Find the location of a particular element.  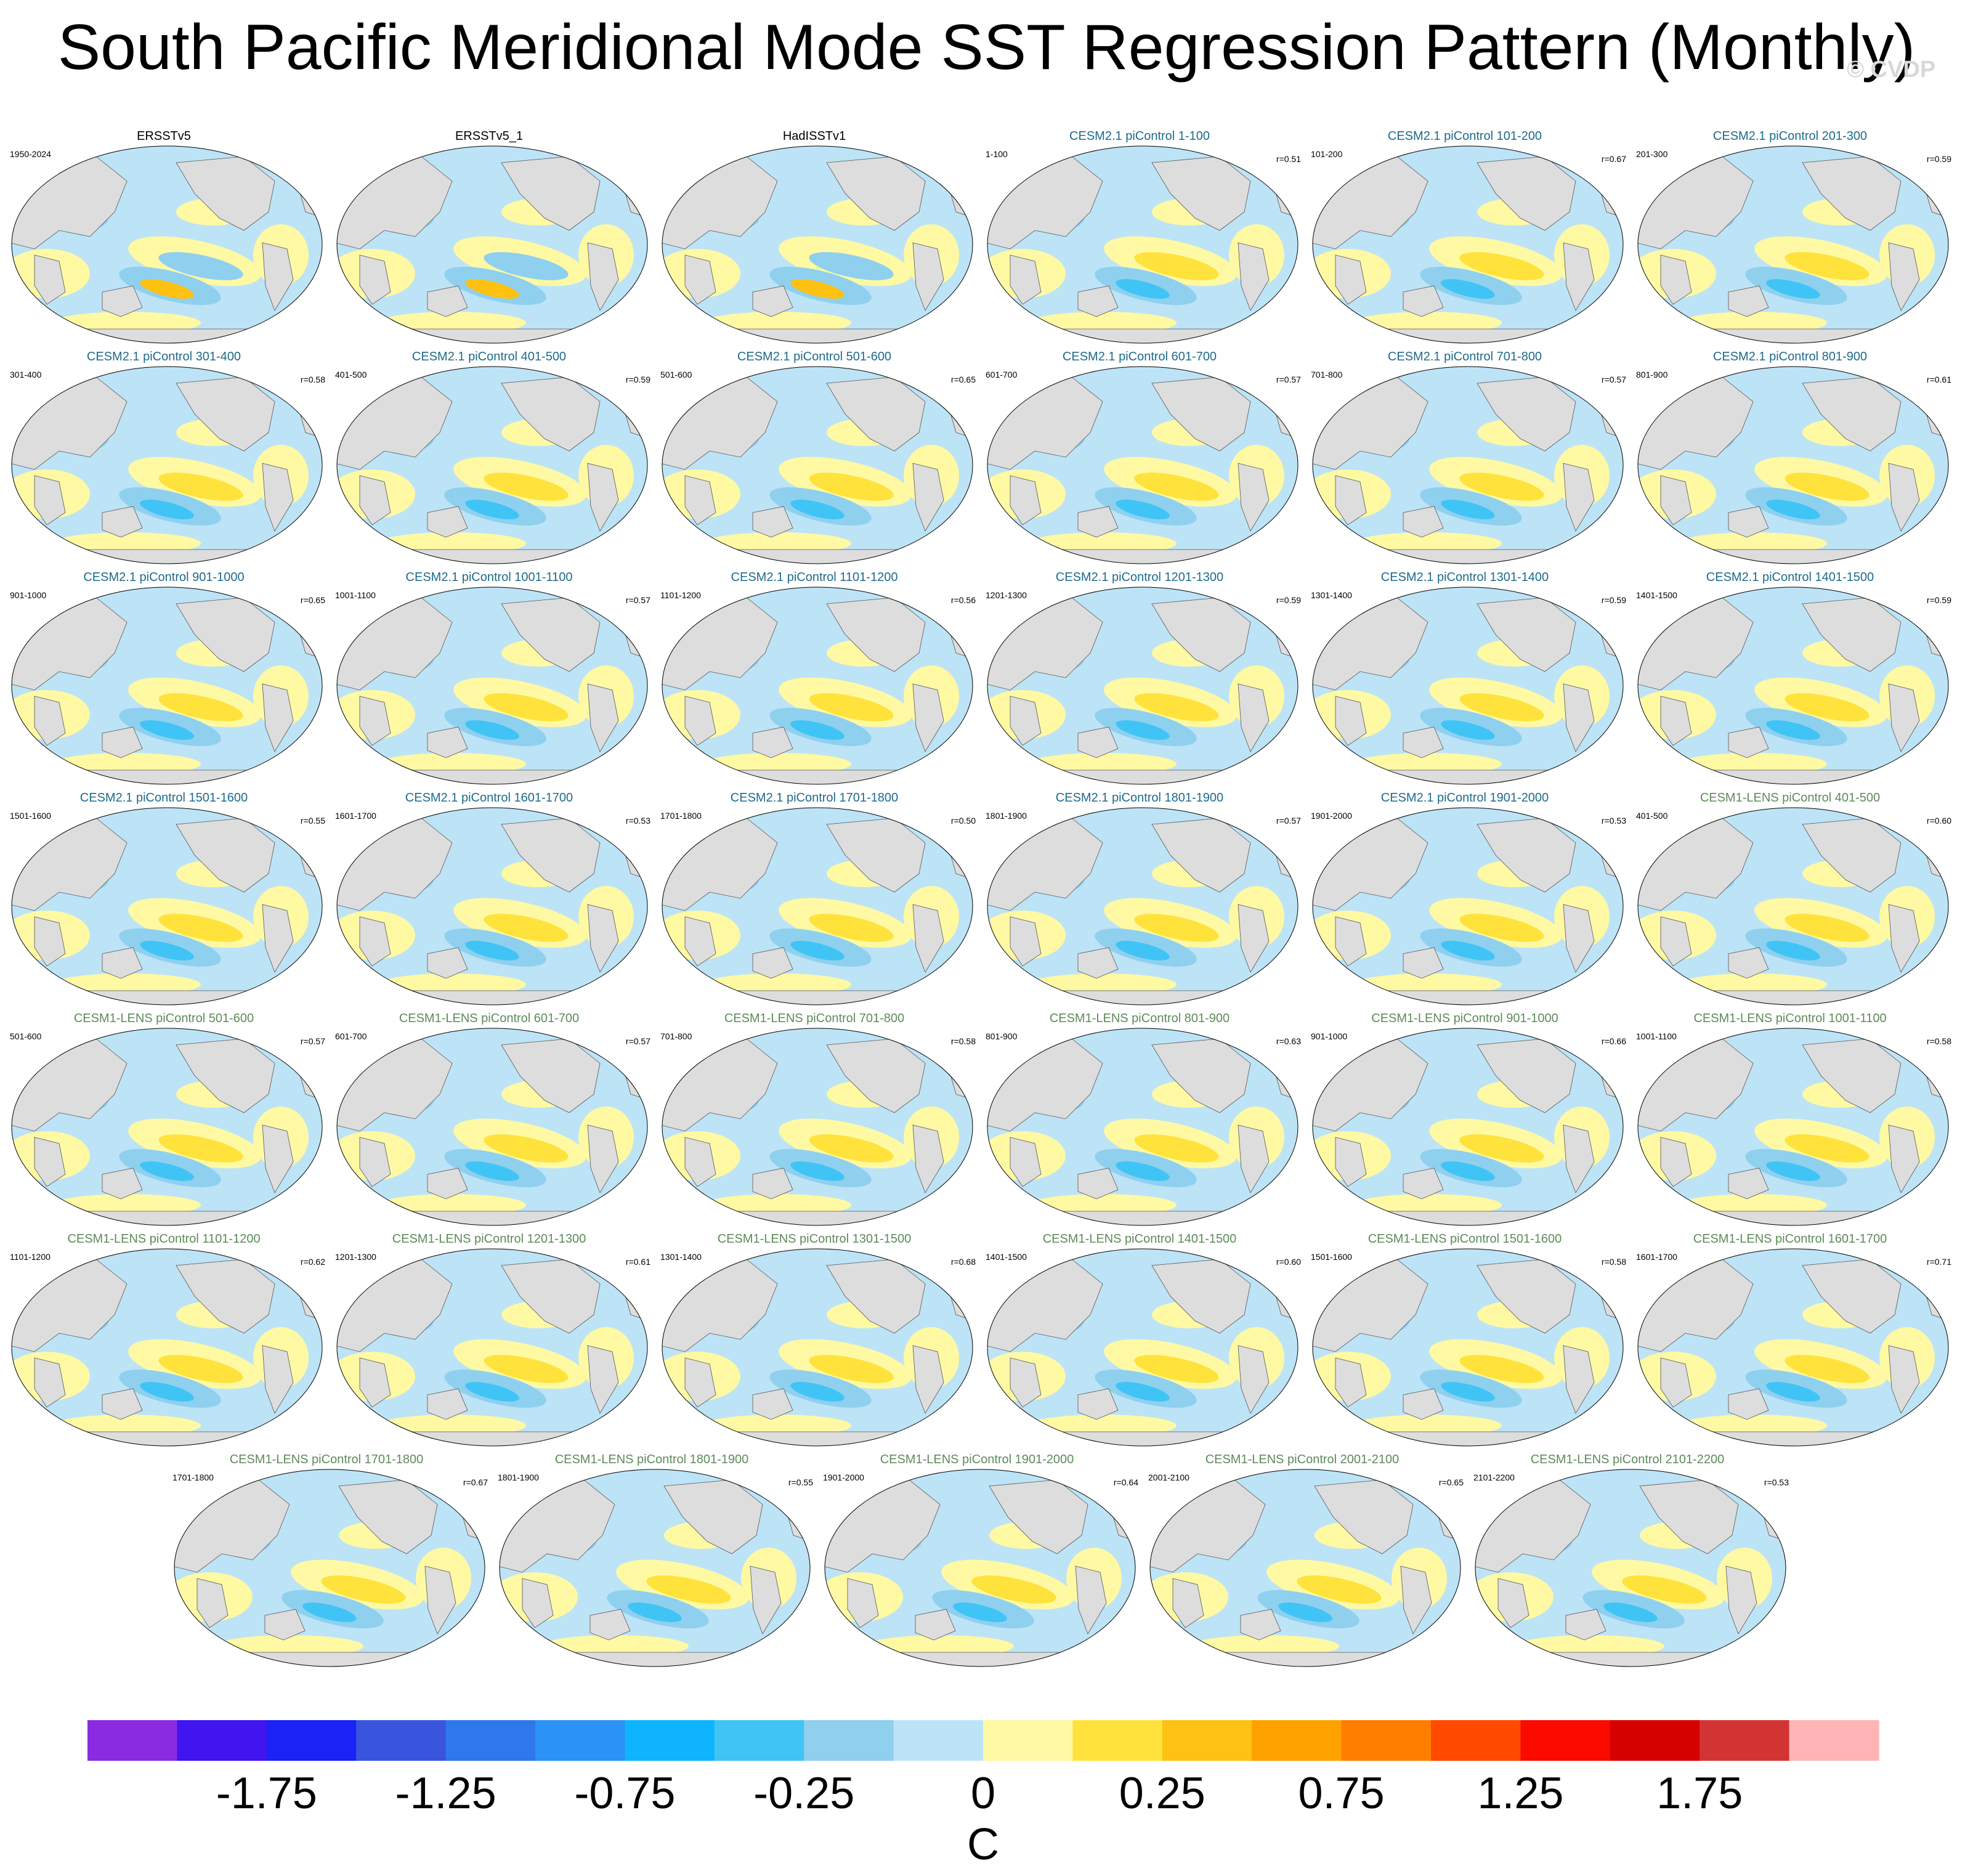

panel-title: CESM2.1 piControl 101-200 is located at coordinates (1464, 136).